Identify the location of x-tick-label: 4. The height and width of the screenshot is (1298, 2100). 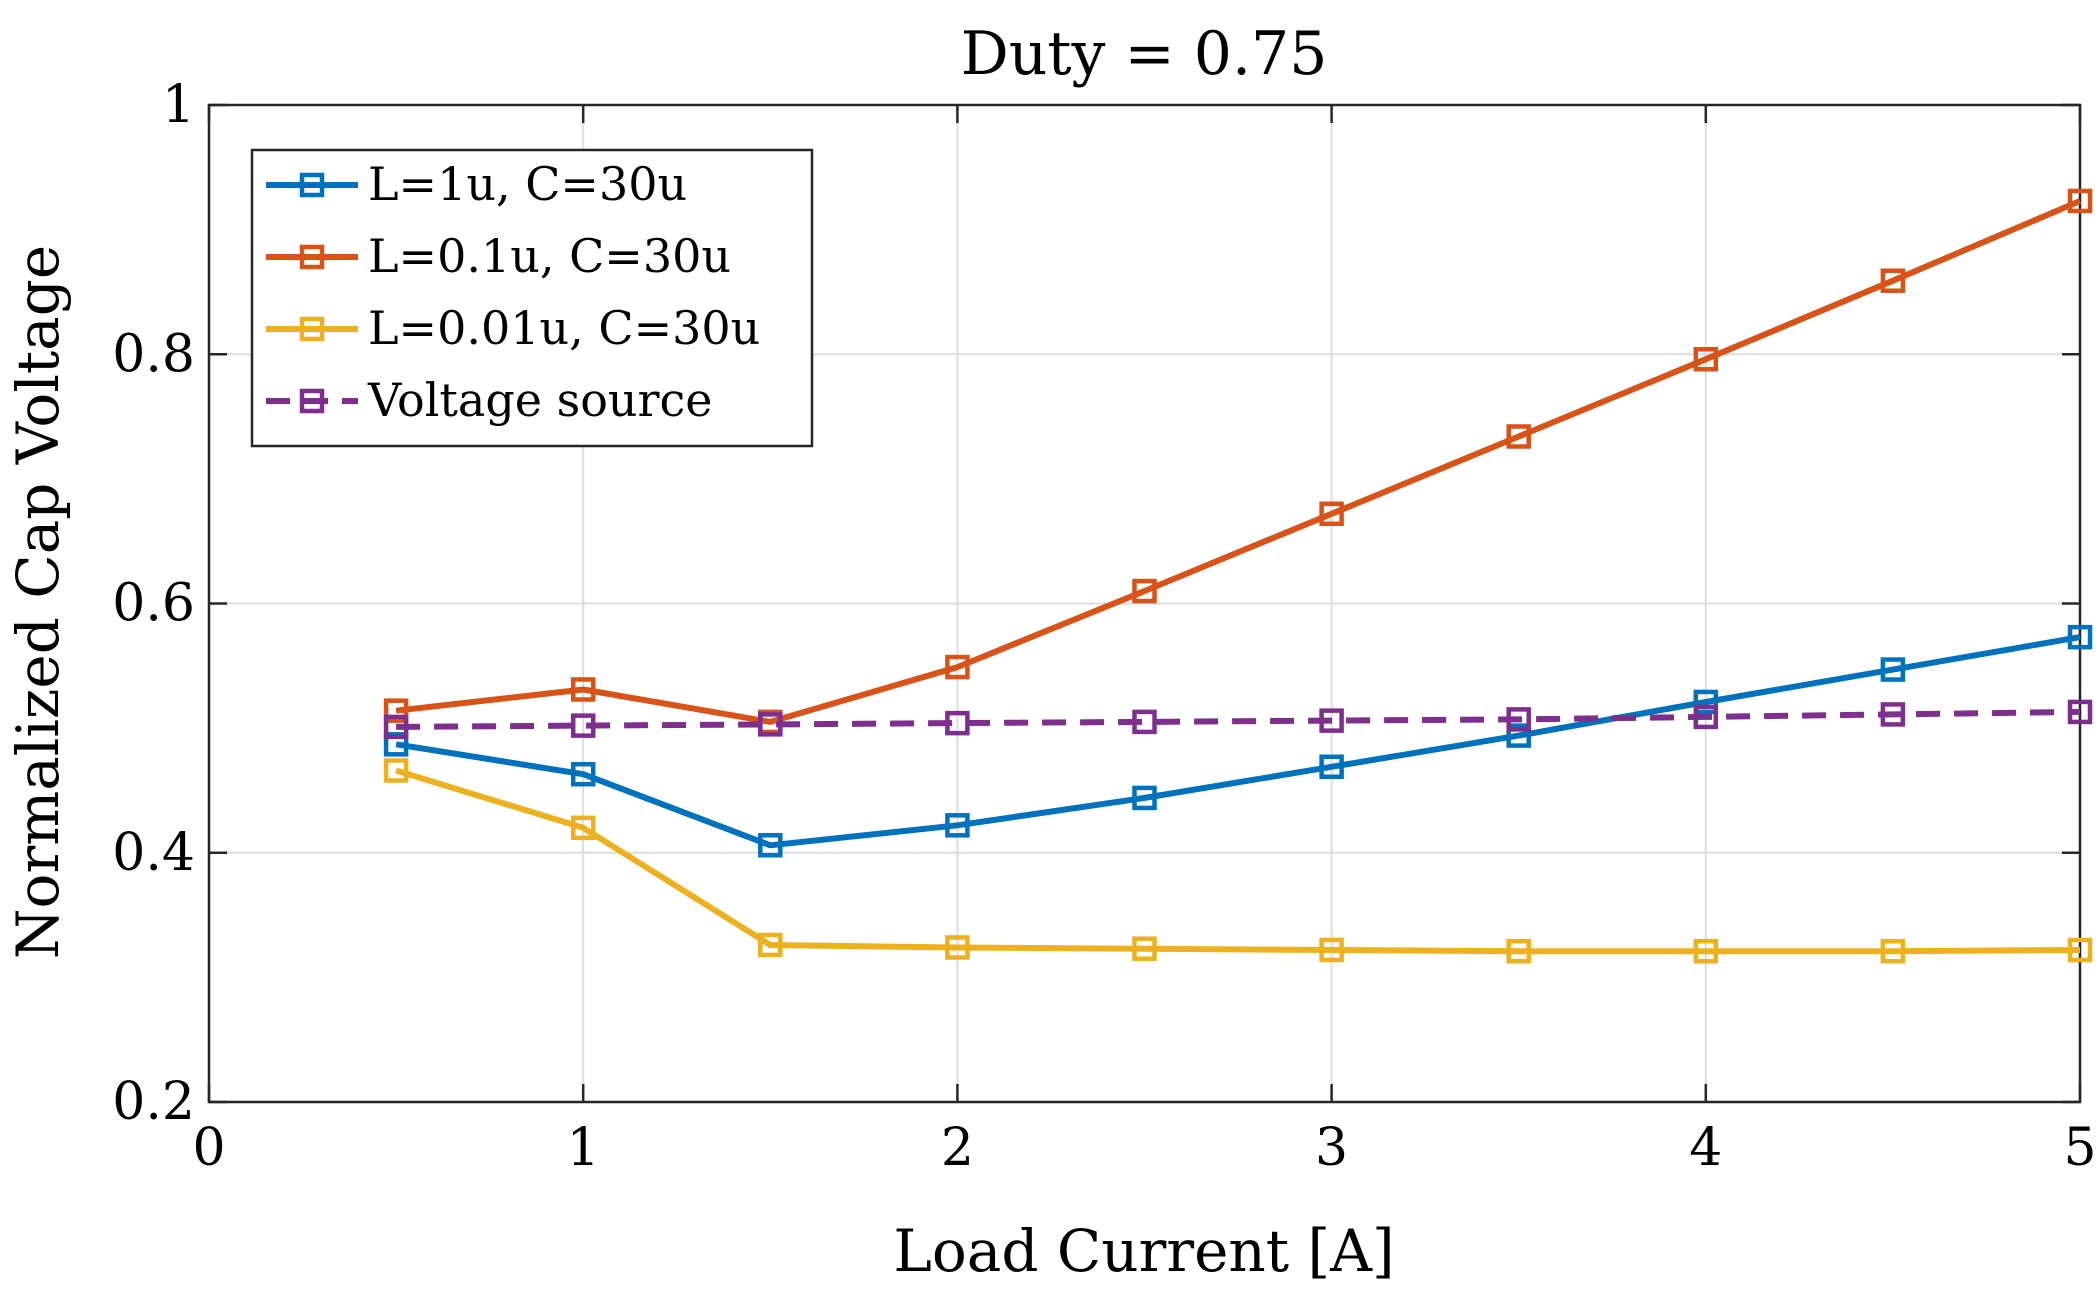
(1705, 1148).